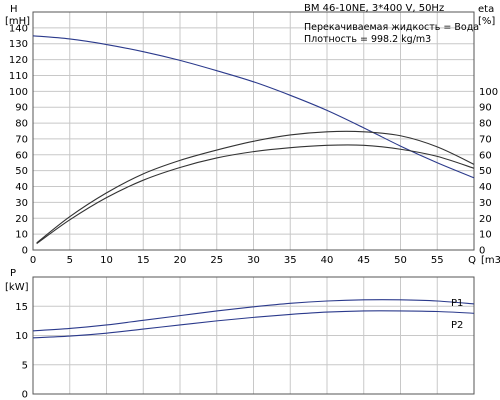 The width and height of the screenshot is (500, 400). Describe the element at coordinates (437, 260) in the screenshot. I see `top-xtick-label: 55` at that location.